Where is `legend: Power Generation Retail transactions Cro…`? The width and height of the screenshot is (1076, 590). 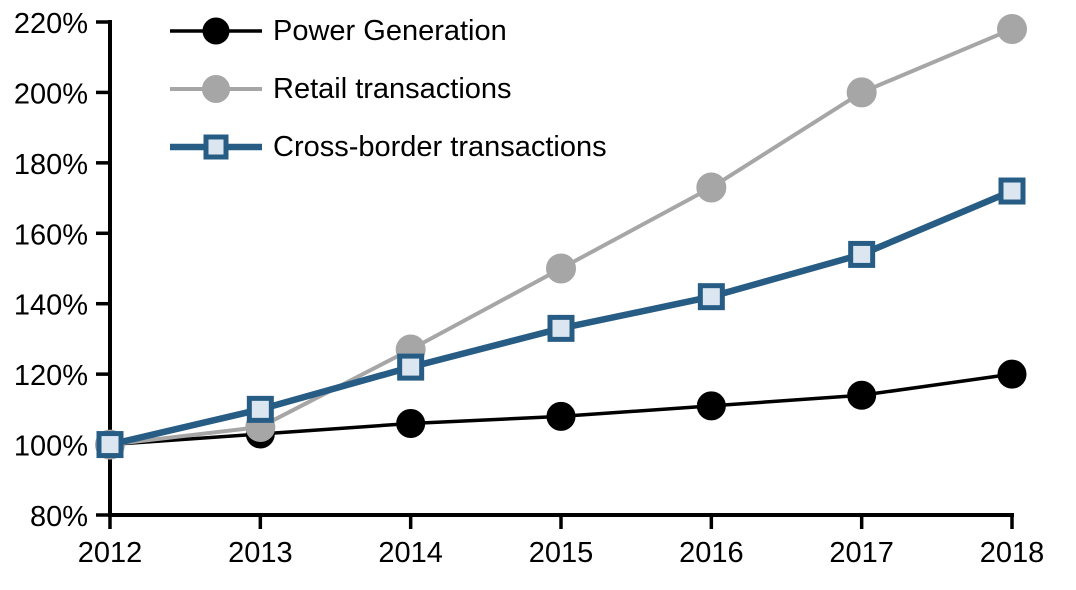
legend: Power Generation Retail transactions Cro… is located at coordinates (388, 89).